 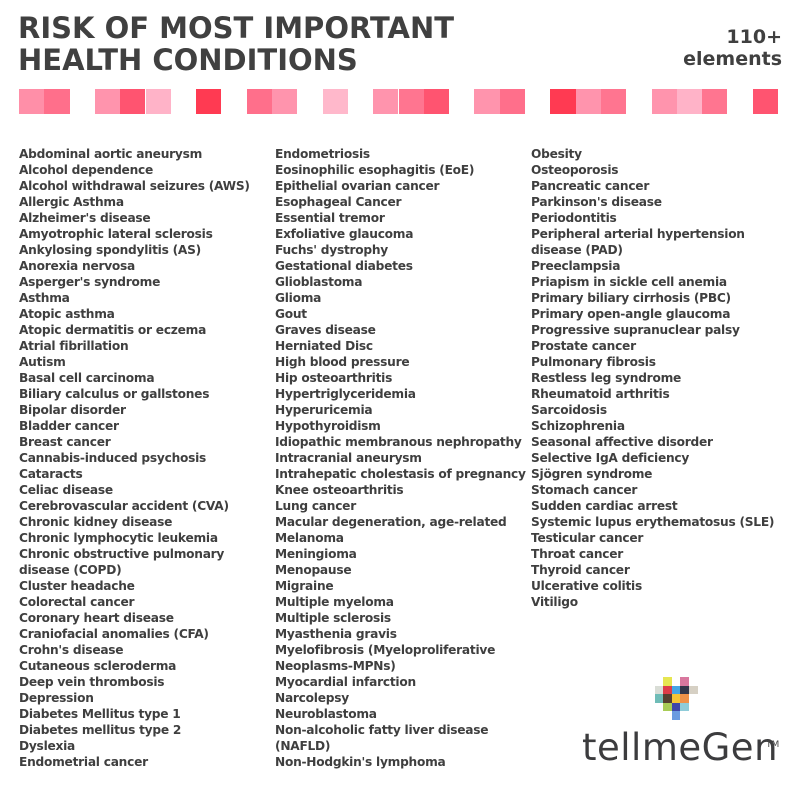 What do you see at coordinates (309, 538) in the screenshot?
I see `condition-item: Melanoma` at bounding box center [309, 538].